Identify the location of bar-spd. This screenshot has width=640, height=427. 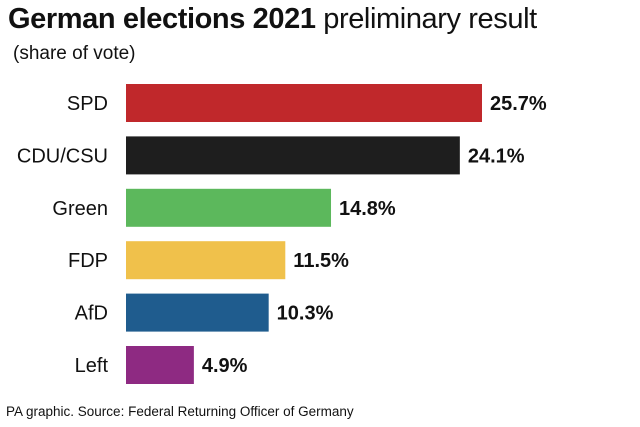
(304, 103).